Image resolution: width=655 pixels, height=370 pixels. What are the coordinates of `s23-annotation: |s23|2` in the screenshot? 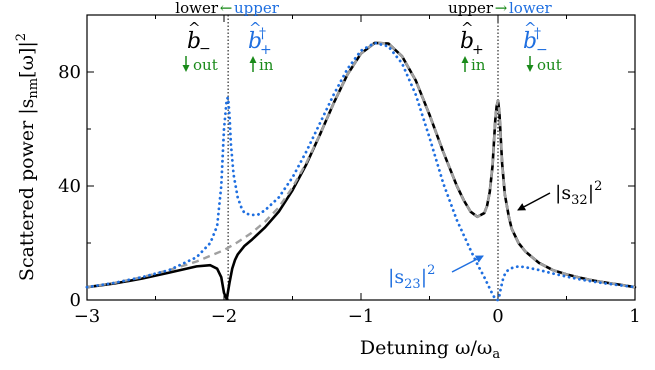 It's located at (436, 273).